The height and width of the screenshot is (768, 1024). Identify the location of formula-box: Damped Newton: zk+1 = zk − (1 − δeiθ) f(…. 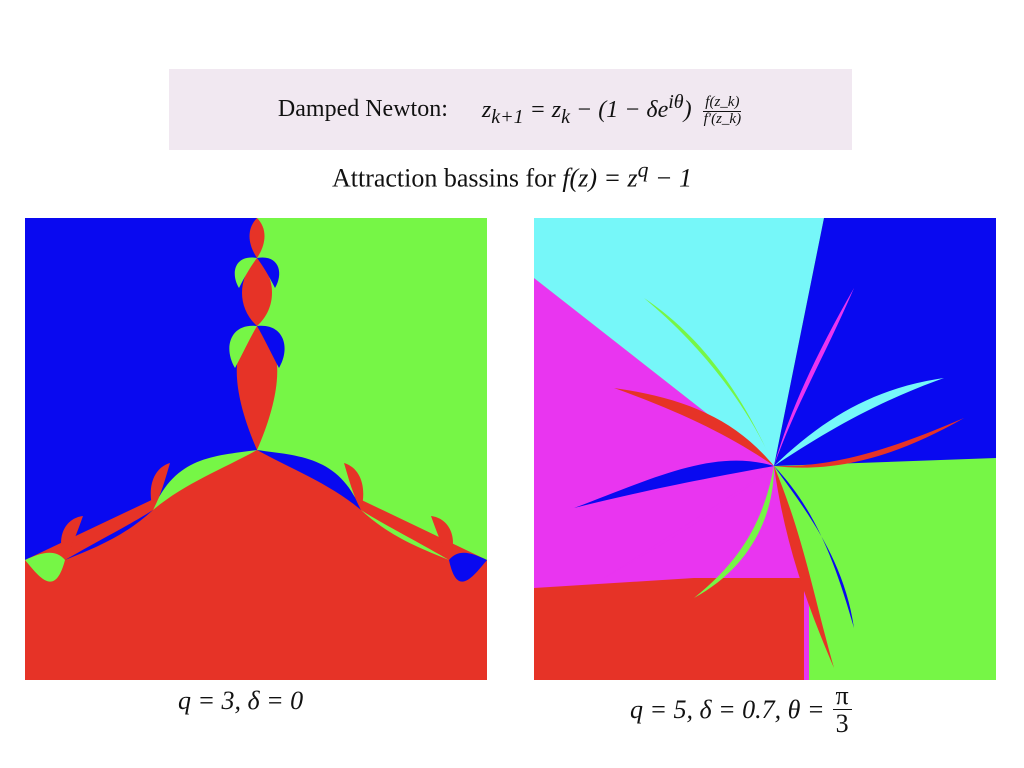
(510, 109).